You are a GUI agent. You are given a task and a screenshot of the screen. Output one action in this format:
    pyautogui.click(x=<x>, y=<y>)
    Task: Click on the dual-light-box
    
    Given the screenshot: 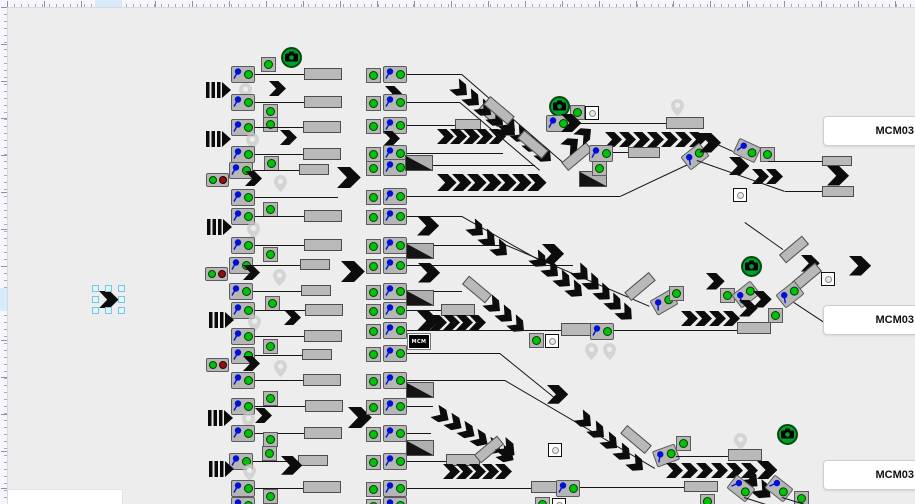 What is the action you would take?
    pyautogui.click(x=216, y=274)
    